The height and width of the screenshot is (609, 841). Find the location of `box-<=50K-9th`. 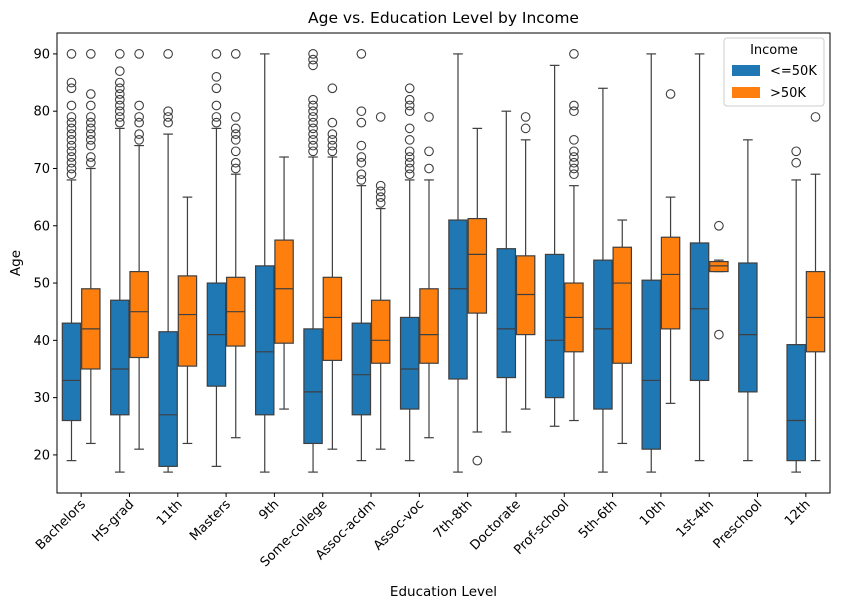

box-<=50K-9th is located at coordinates (264, 263).